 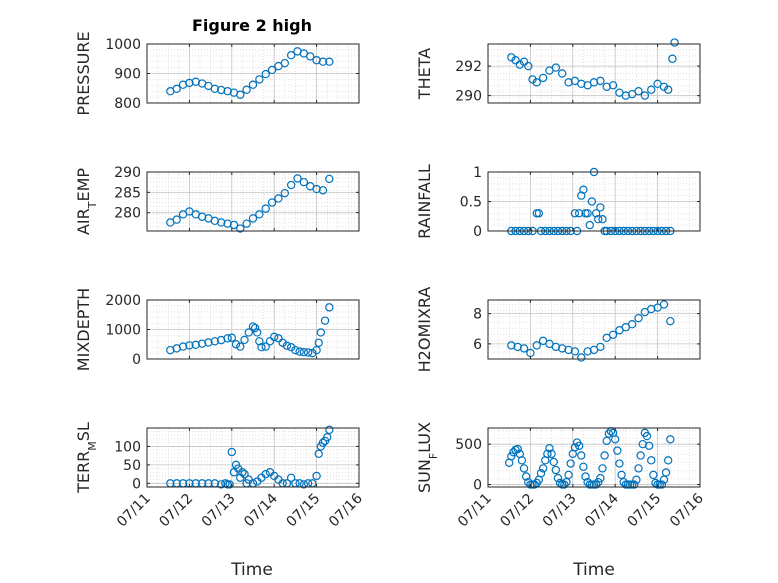 What do you see at coordinates (471, 203) in the screenshot?
I see `y-tick-label: 0.5` at bounding box center [471, 203].